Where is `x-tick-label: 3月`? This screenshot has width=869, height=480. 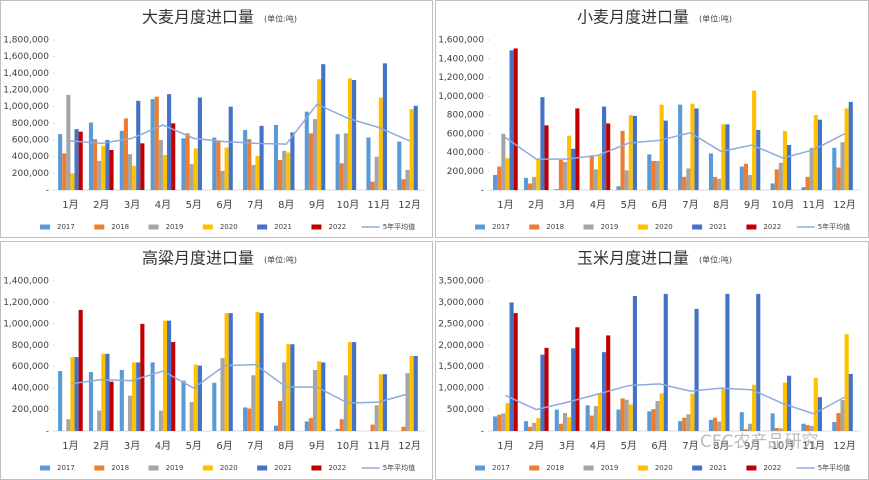
x-tick-label: 3月 is located at coordinates (132, 446).